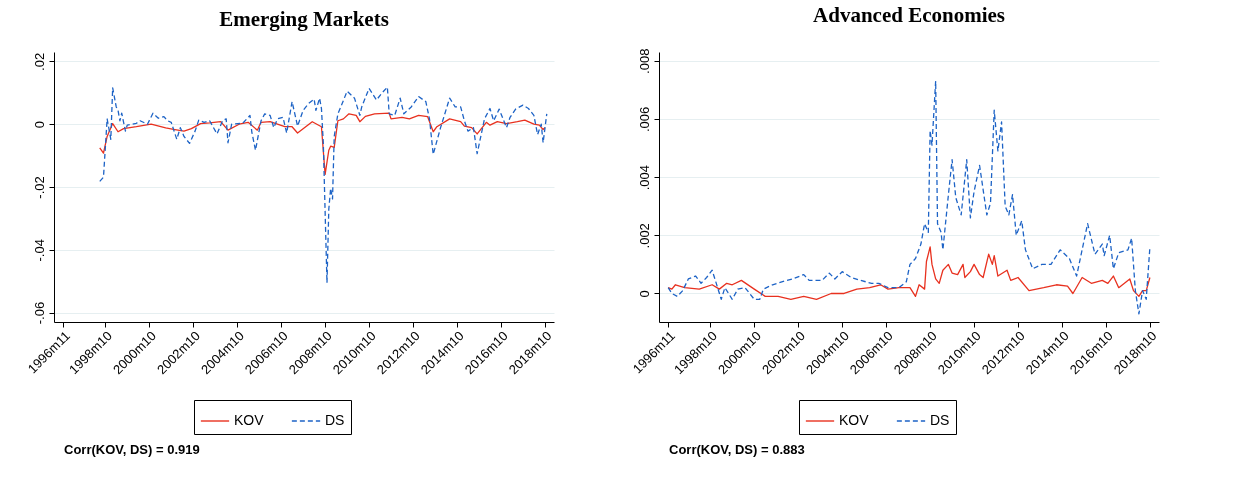 This screenshot has width=1239, height=478. I want to click on y-tick-label: .002, so click(644, 236).